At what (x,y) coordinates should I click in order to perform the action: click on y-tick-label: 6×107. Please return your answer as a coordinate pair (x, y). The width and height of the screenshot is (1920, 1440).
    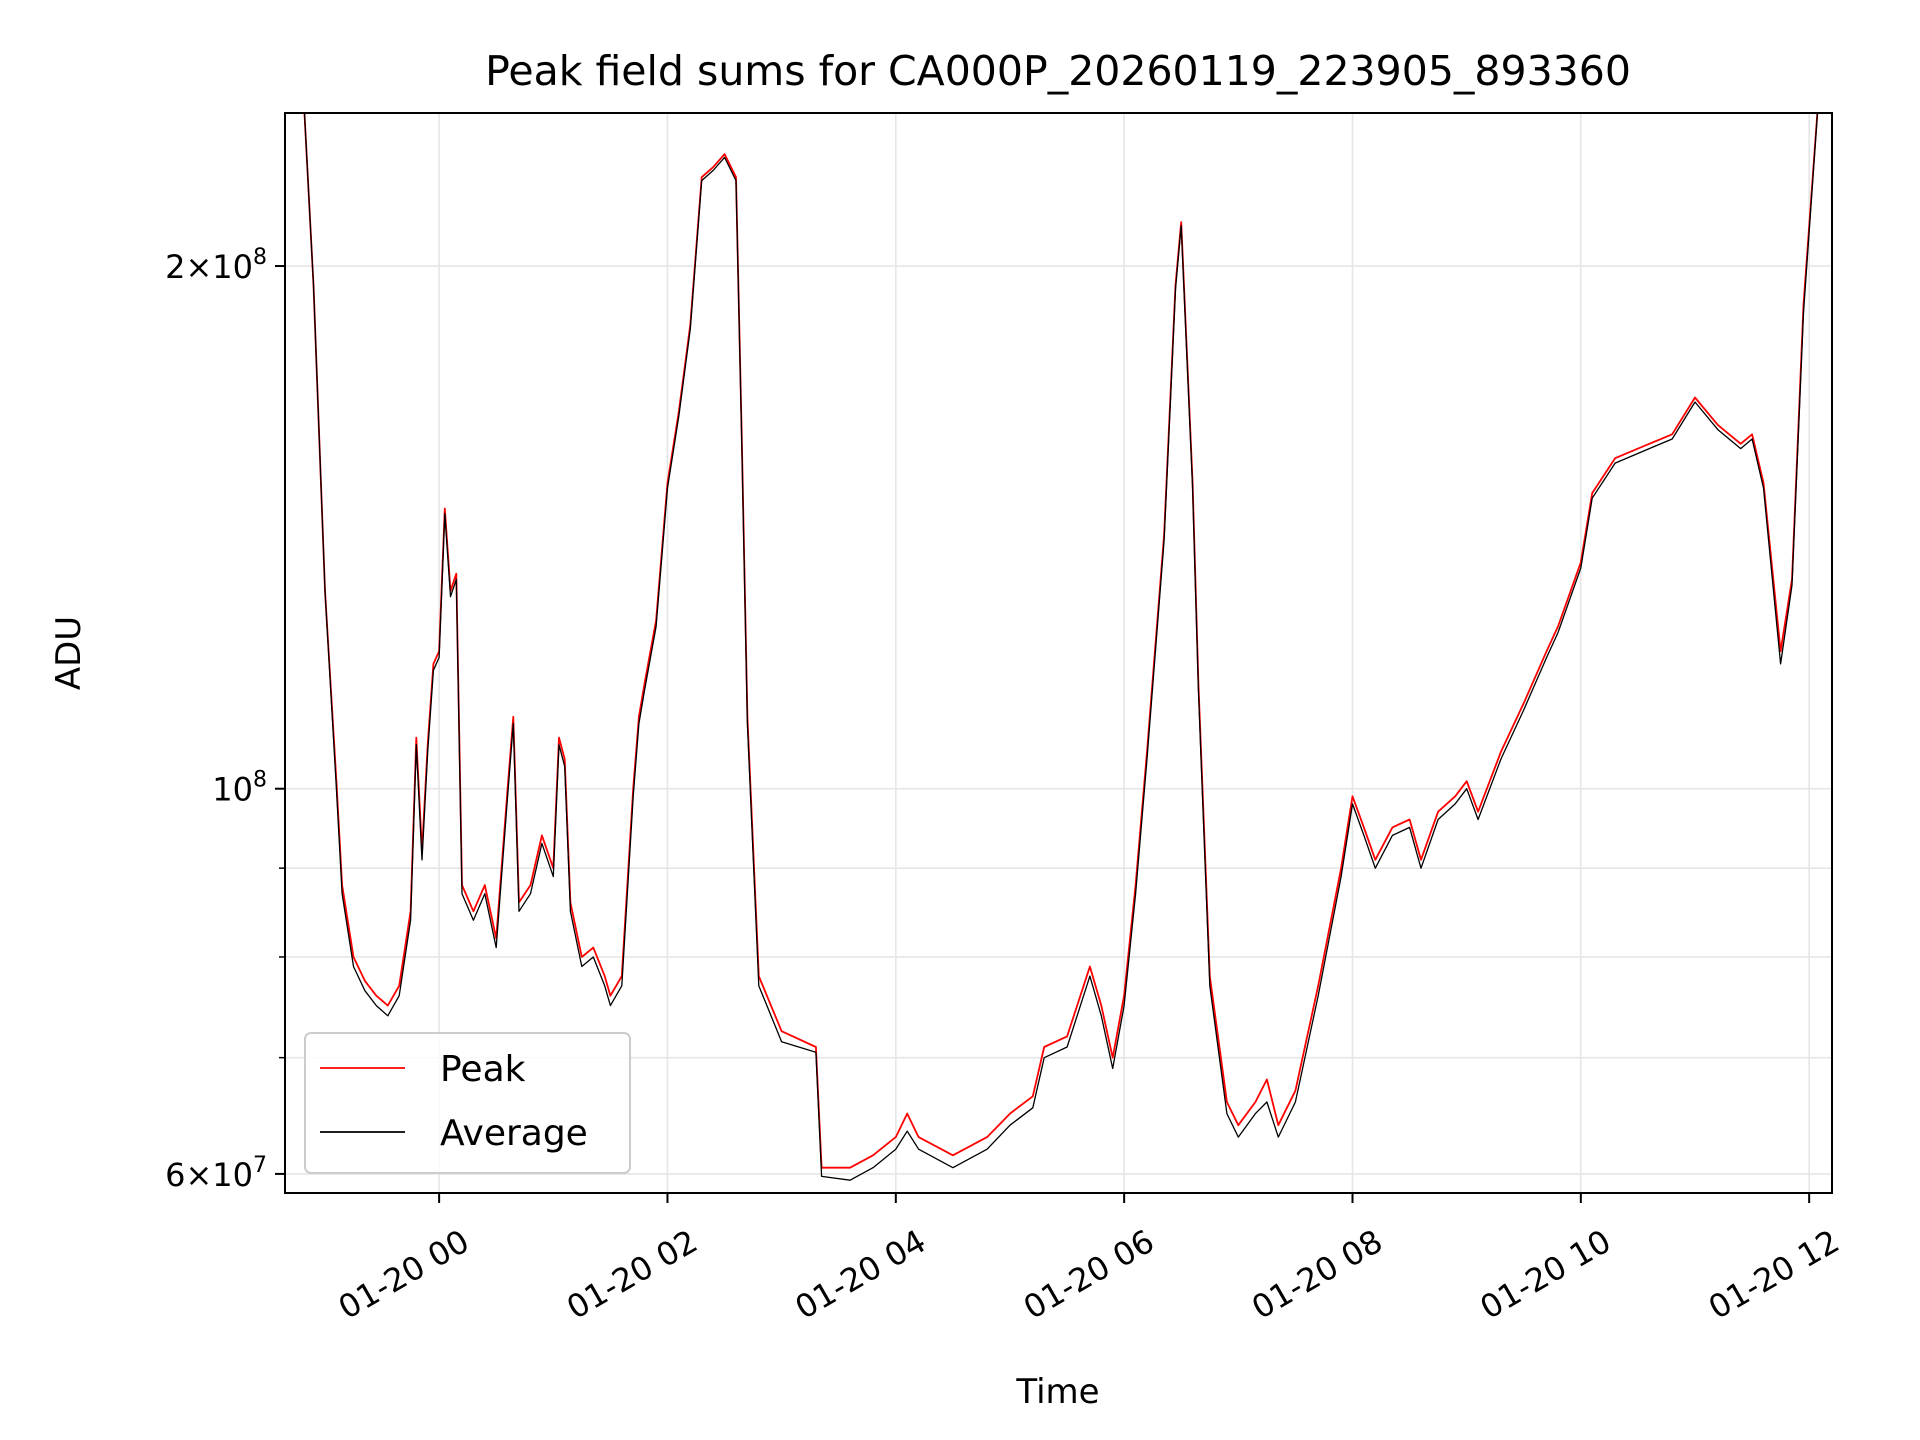
    Looking at the image, I should click on (216, 1173).